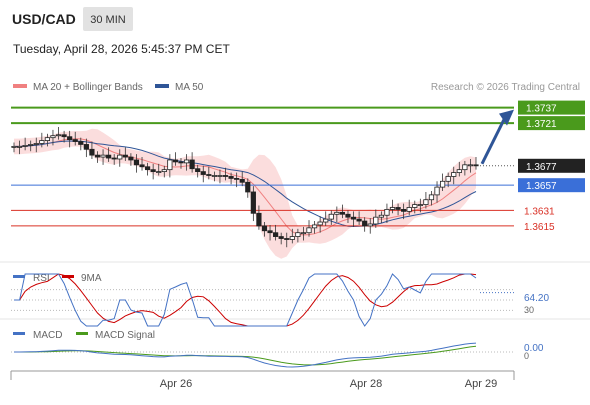  Describe the element at coordinates (541, 167) in the screenshot. I see `last-price-label: 1.3677` at that location.